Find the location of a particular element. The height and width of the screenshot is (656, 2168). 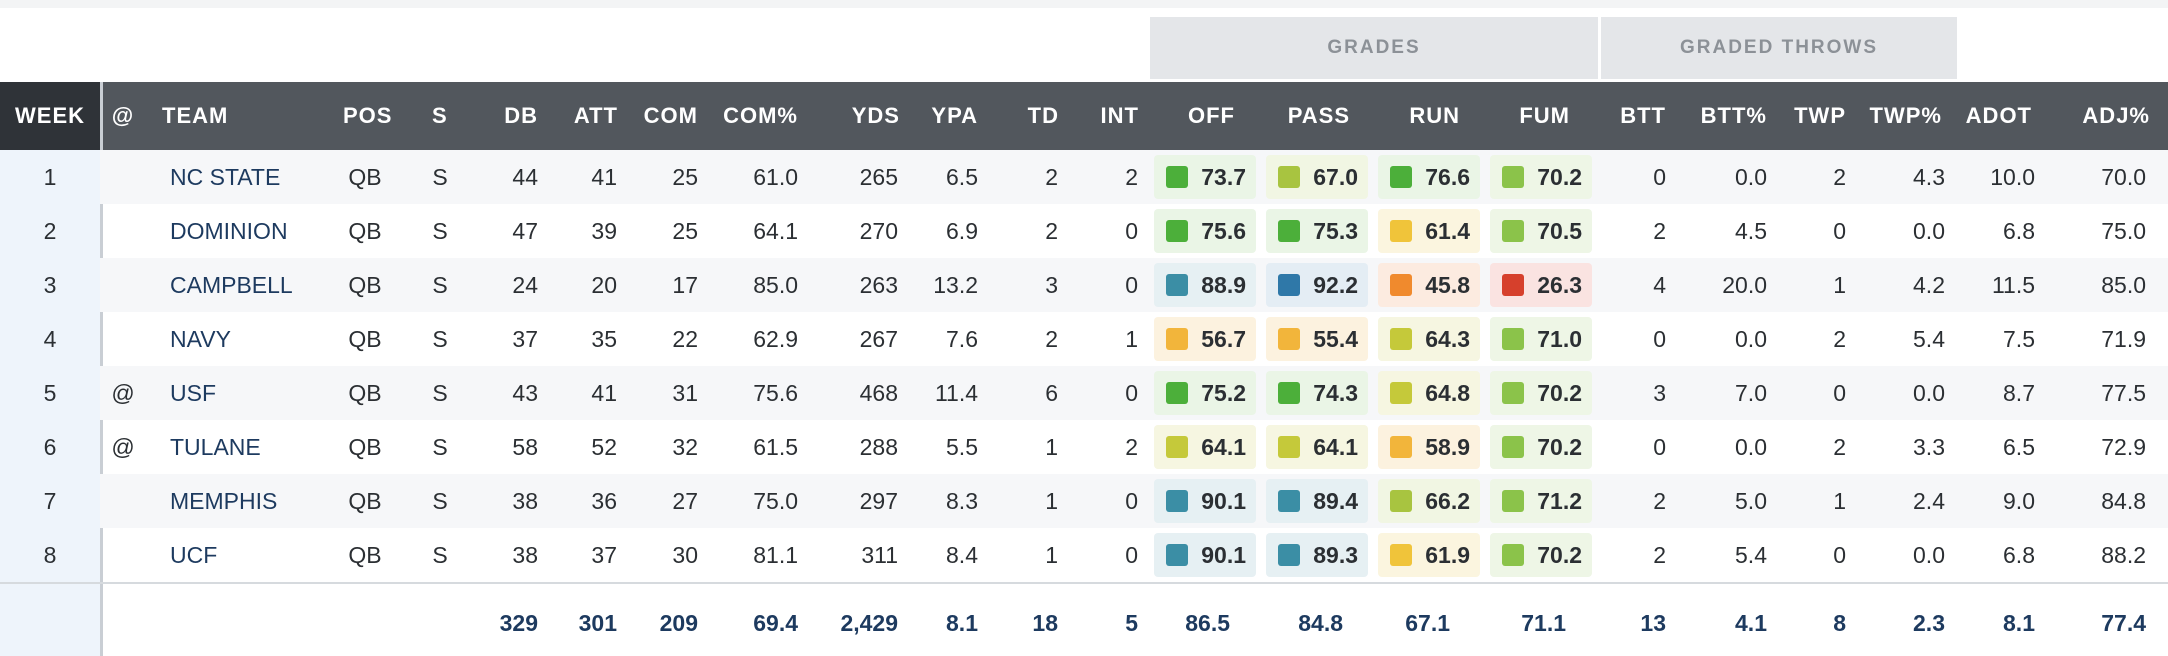

total-btt-pct: 4.1 is located at coordinates (1751, 622).